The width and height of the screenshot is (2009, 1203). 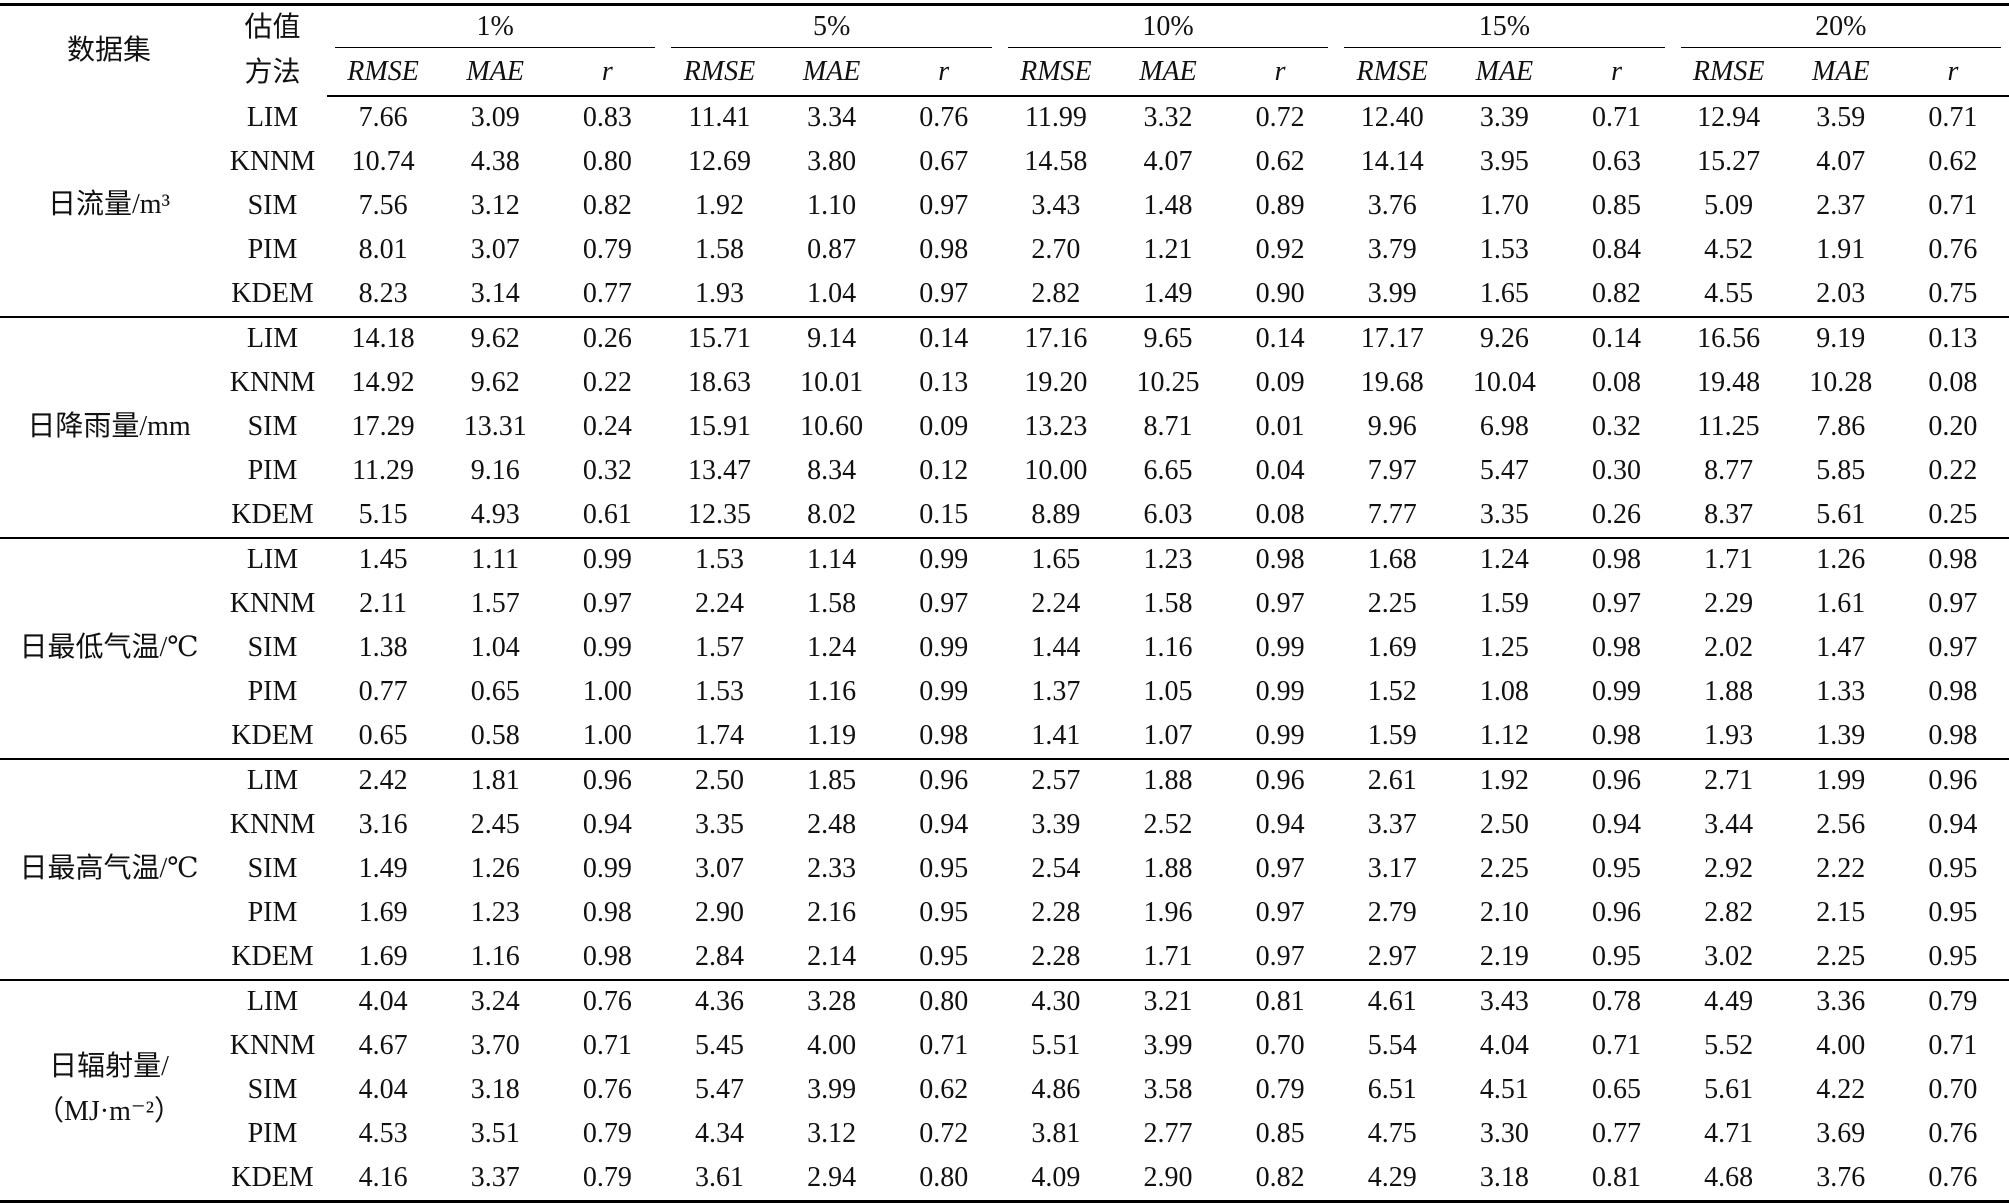 What do you see at coordinates (109, 427) in the screenshot?
I see `dataset-label: 日降雨量/mm` at bounding box center [109, 427].